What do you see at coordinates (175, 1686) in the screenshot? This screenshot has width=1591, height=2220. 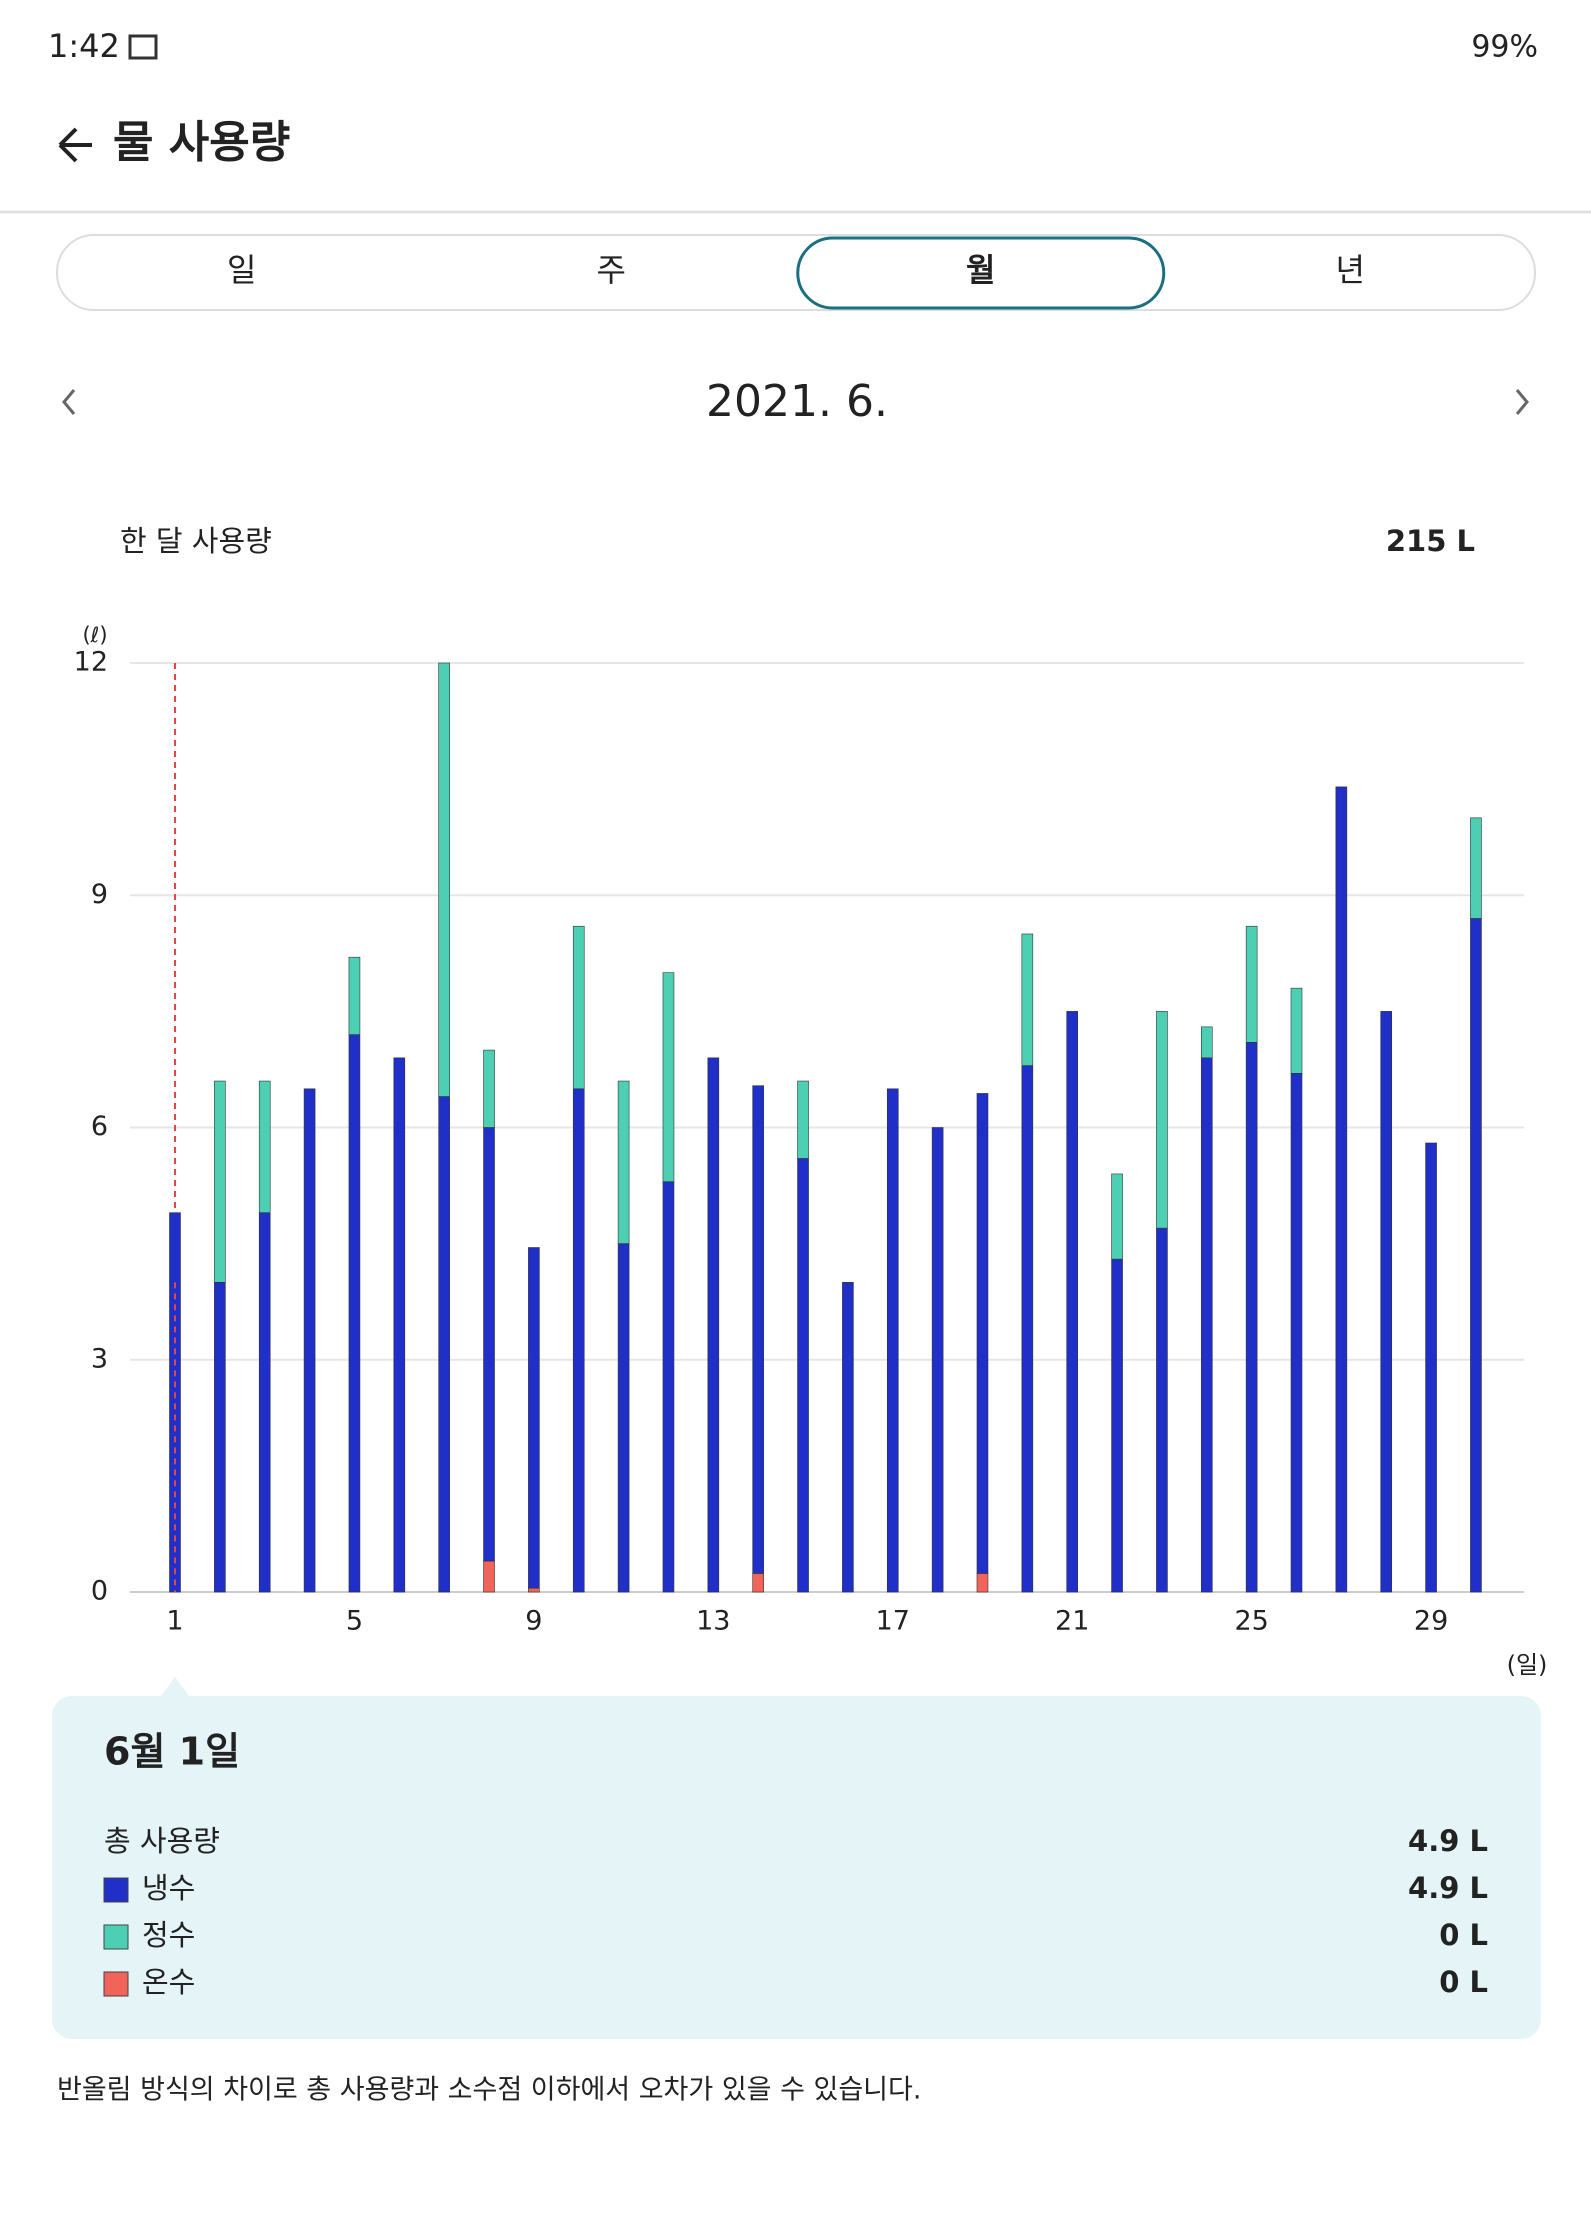 I see `tooltip-pointer` at bounding box center [175, 1686].